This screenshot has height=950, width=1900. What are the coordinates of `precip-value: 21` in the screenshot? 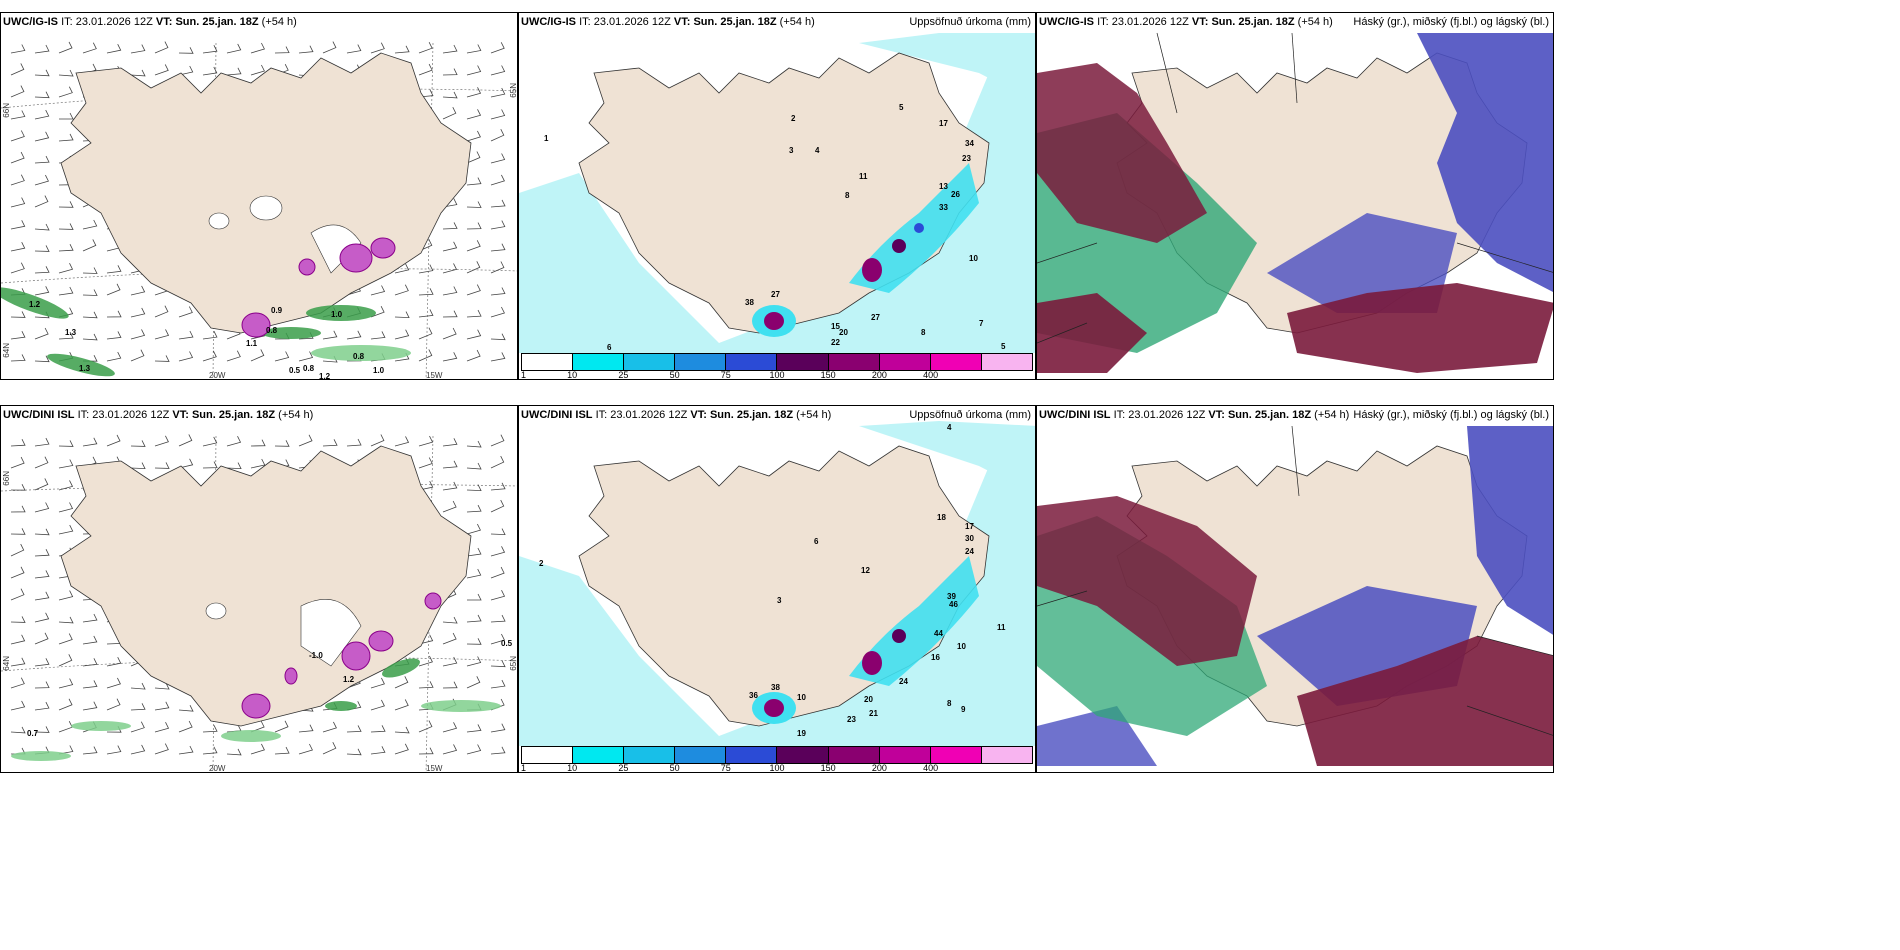 It's located at (873, 713).